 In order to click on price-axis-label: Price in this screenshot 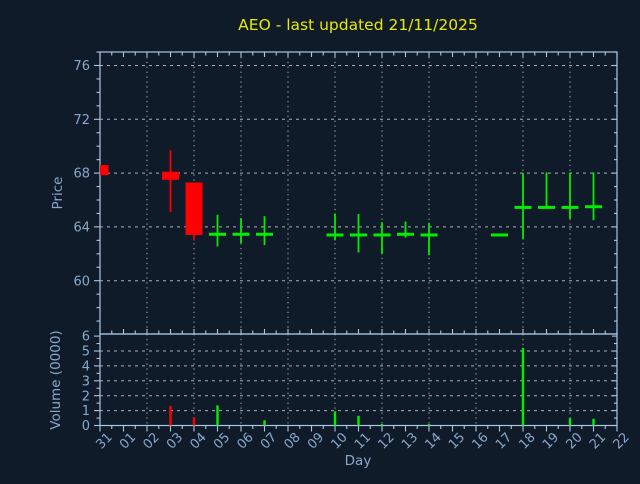, I will do `click(58, 193)`.